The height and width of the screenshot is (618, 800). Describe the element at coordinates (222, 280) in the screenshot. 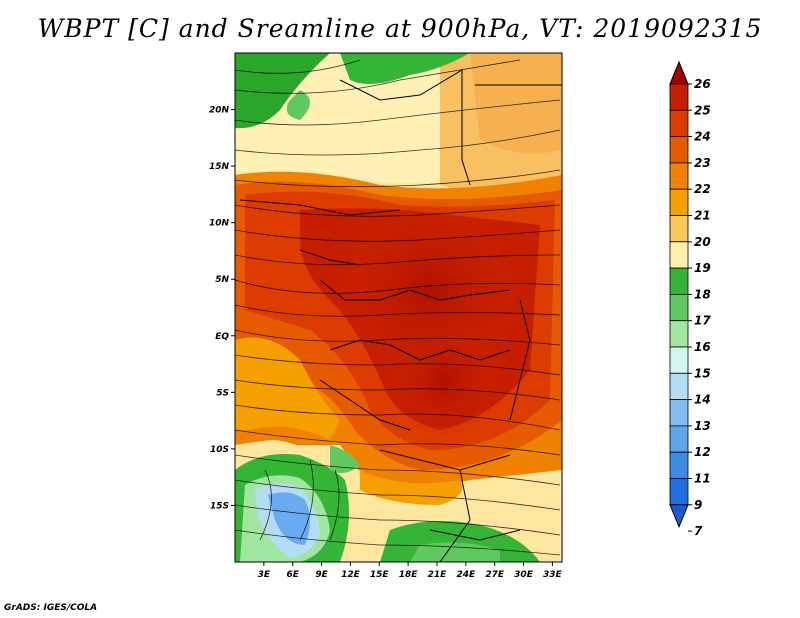

I see `lat-label: 5N` at that location.